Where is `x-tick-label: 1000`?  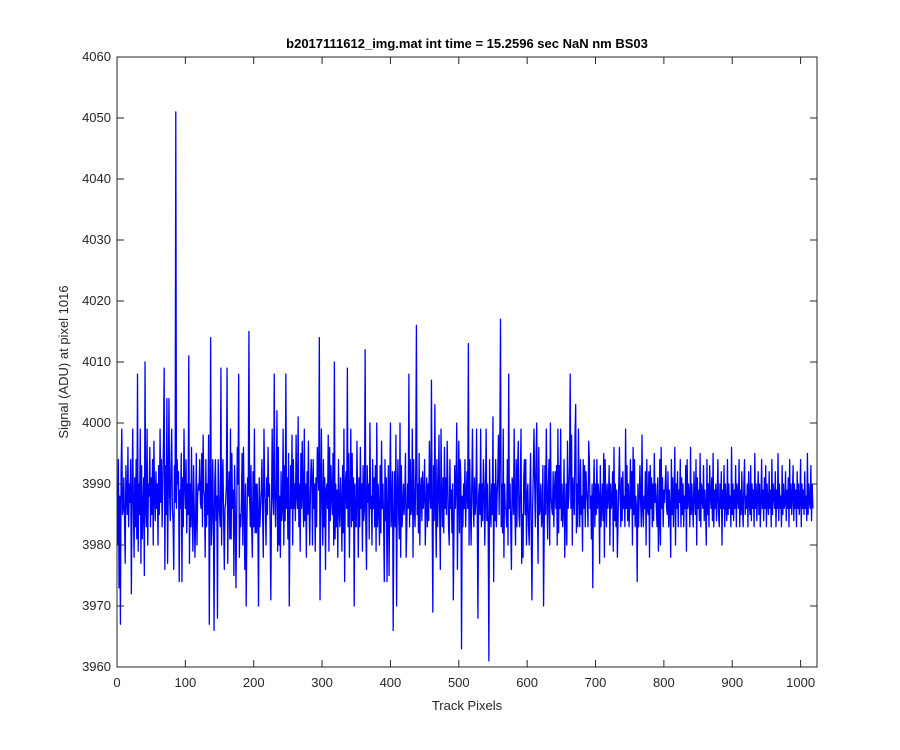
x-tick-label: 1000 is located at coordinates (800, 682).